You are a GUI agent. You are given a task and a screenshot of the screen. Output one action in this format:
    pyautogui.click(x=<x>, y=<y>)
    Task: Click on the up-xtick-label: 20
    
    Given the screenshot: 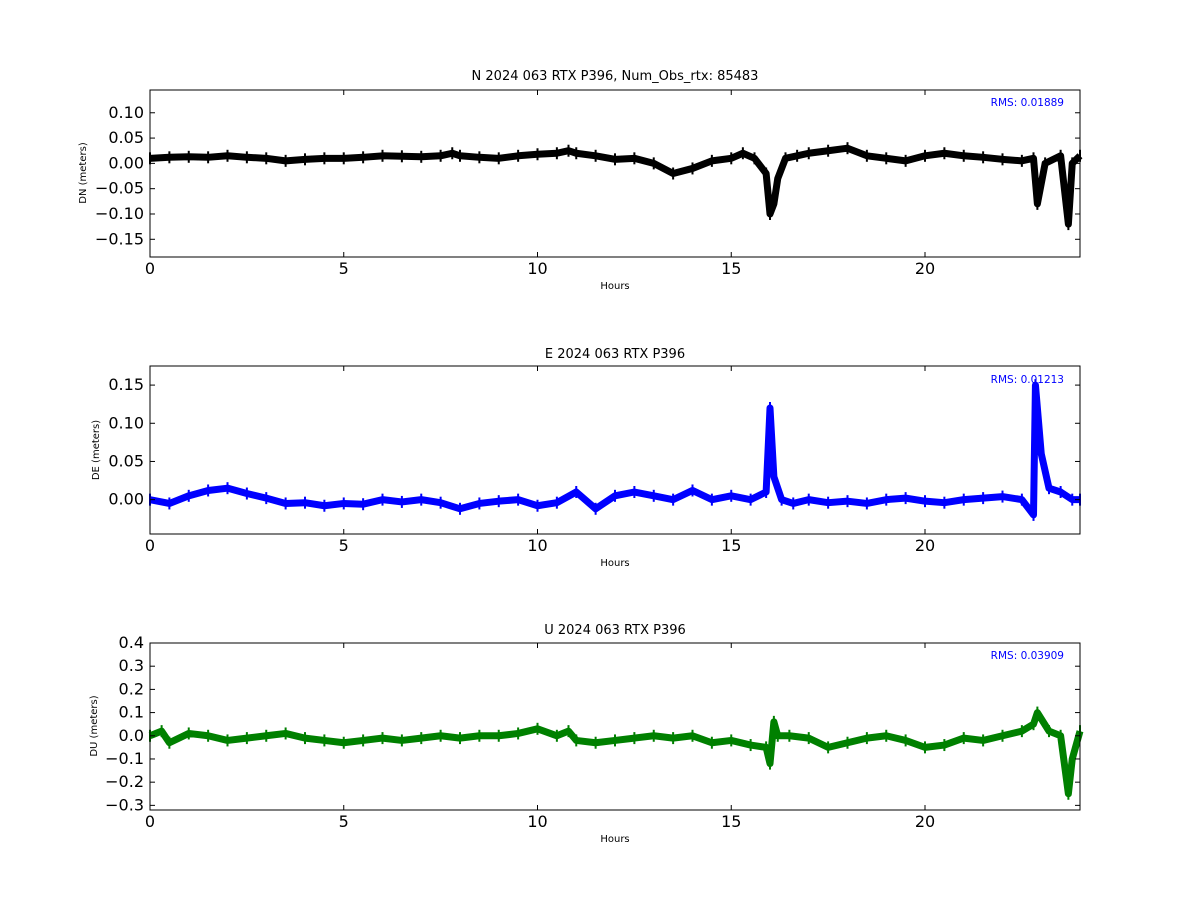 What is the action you would take?
    pyautogui.click(x=925, y=821)
    